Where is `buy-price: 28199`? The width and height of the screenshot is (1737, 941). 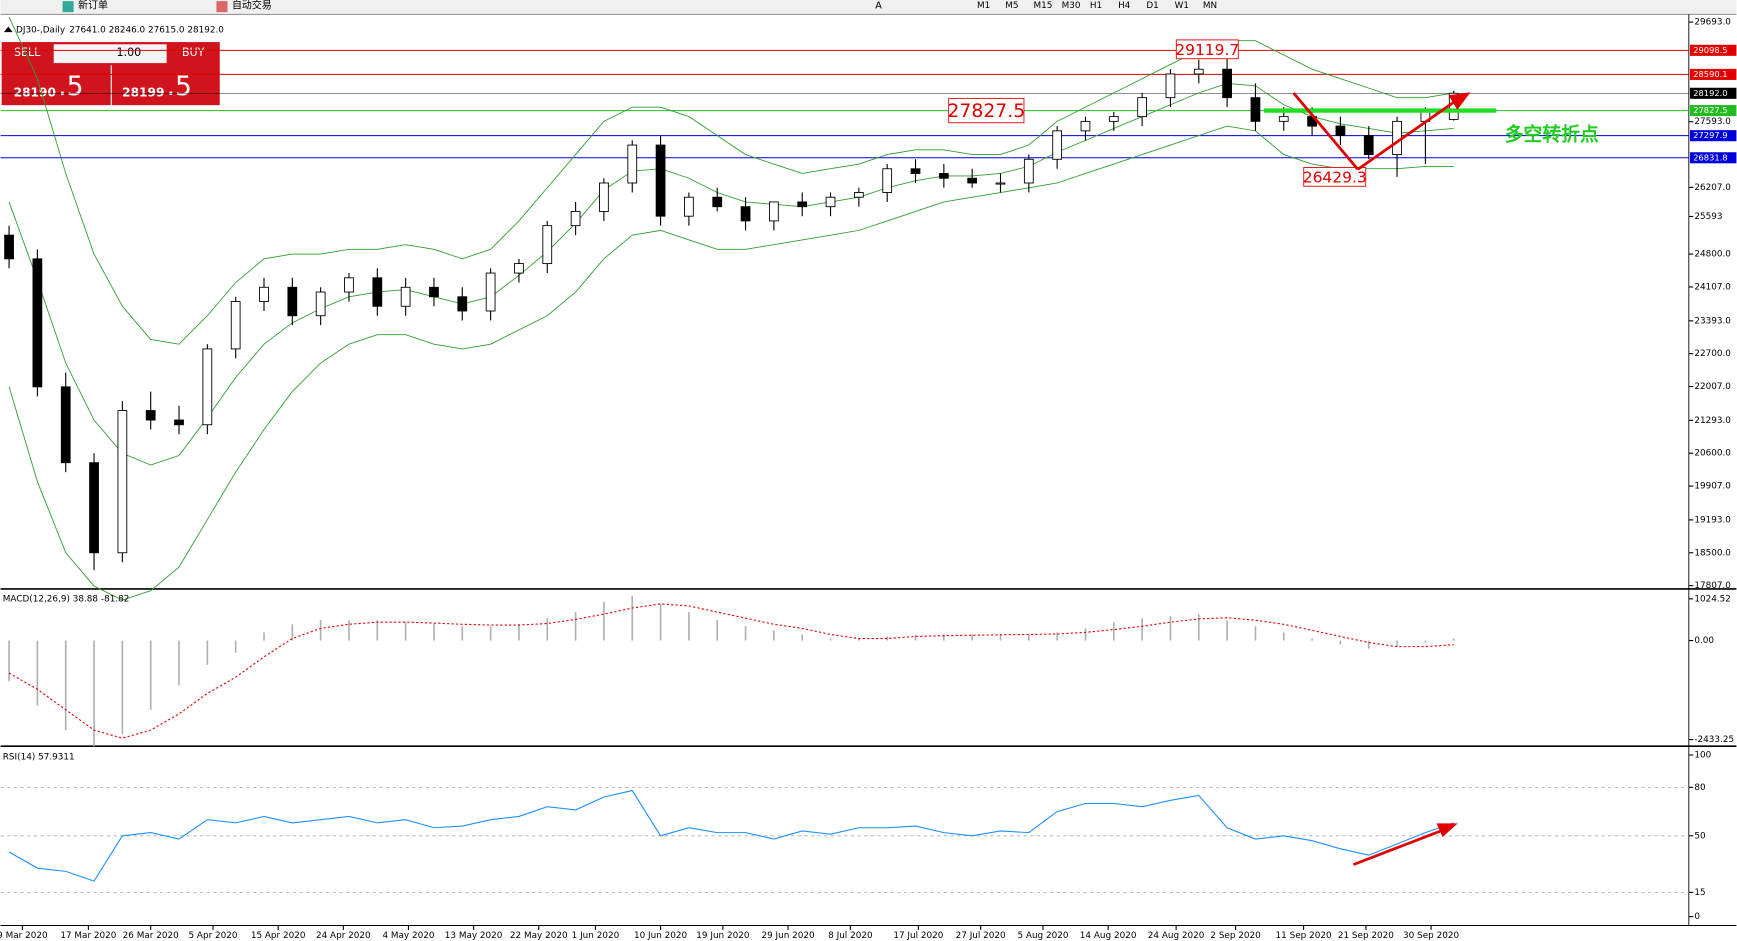
buy-price: 28199 is located at coordinates (143, 92).